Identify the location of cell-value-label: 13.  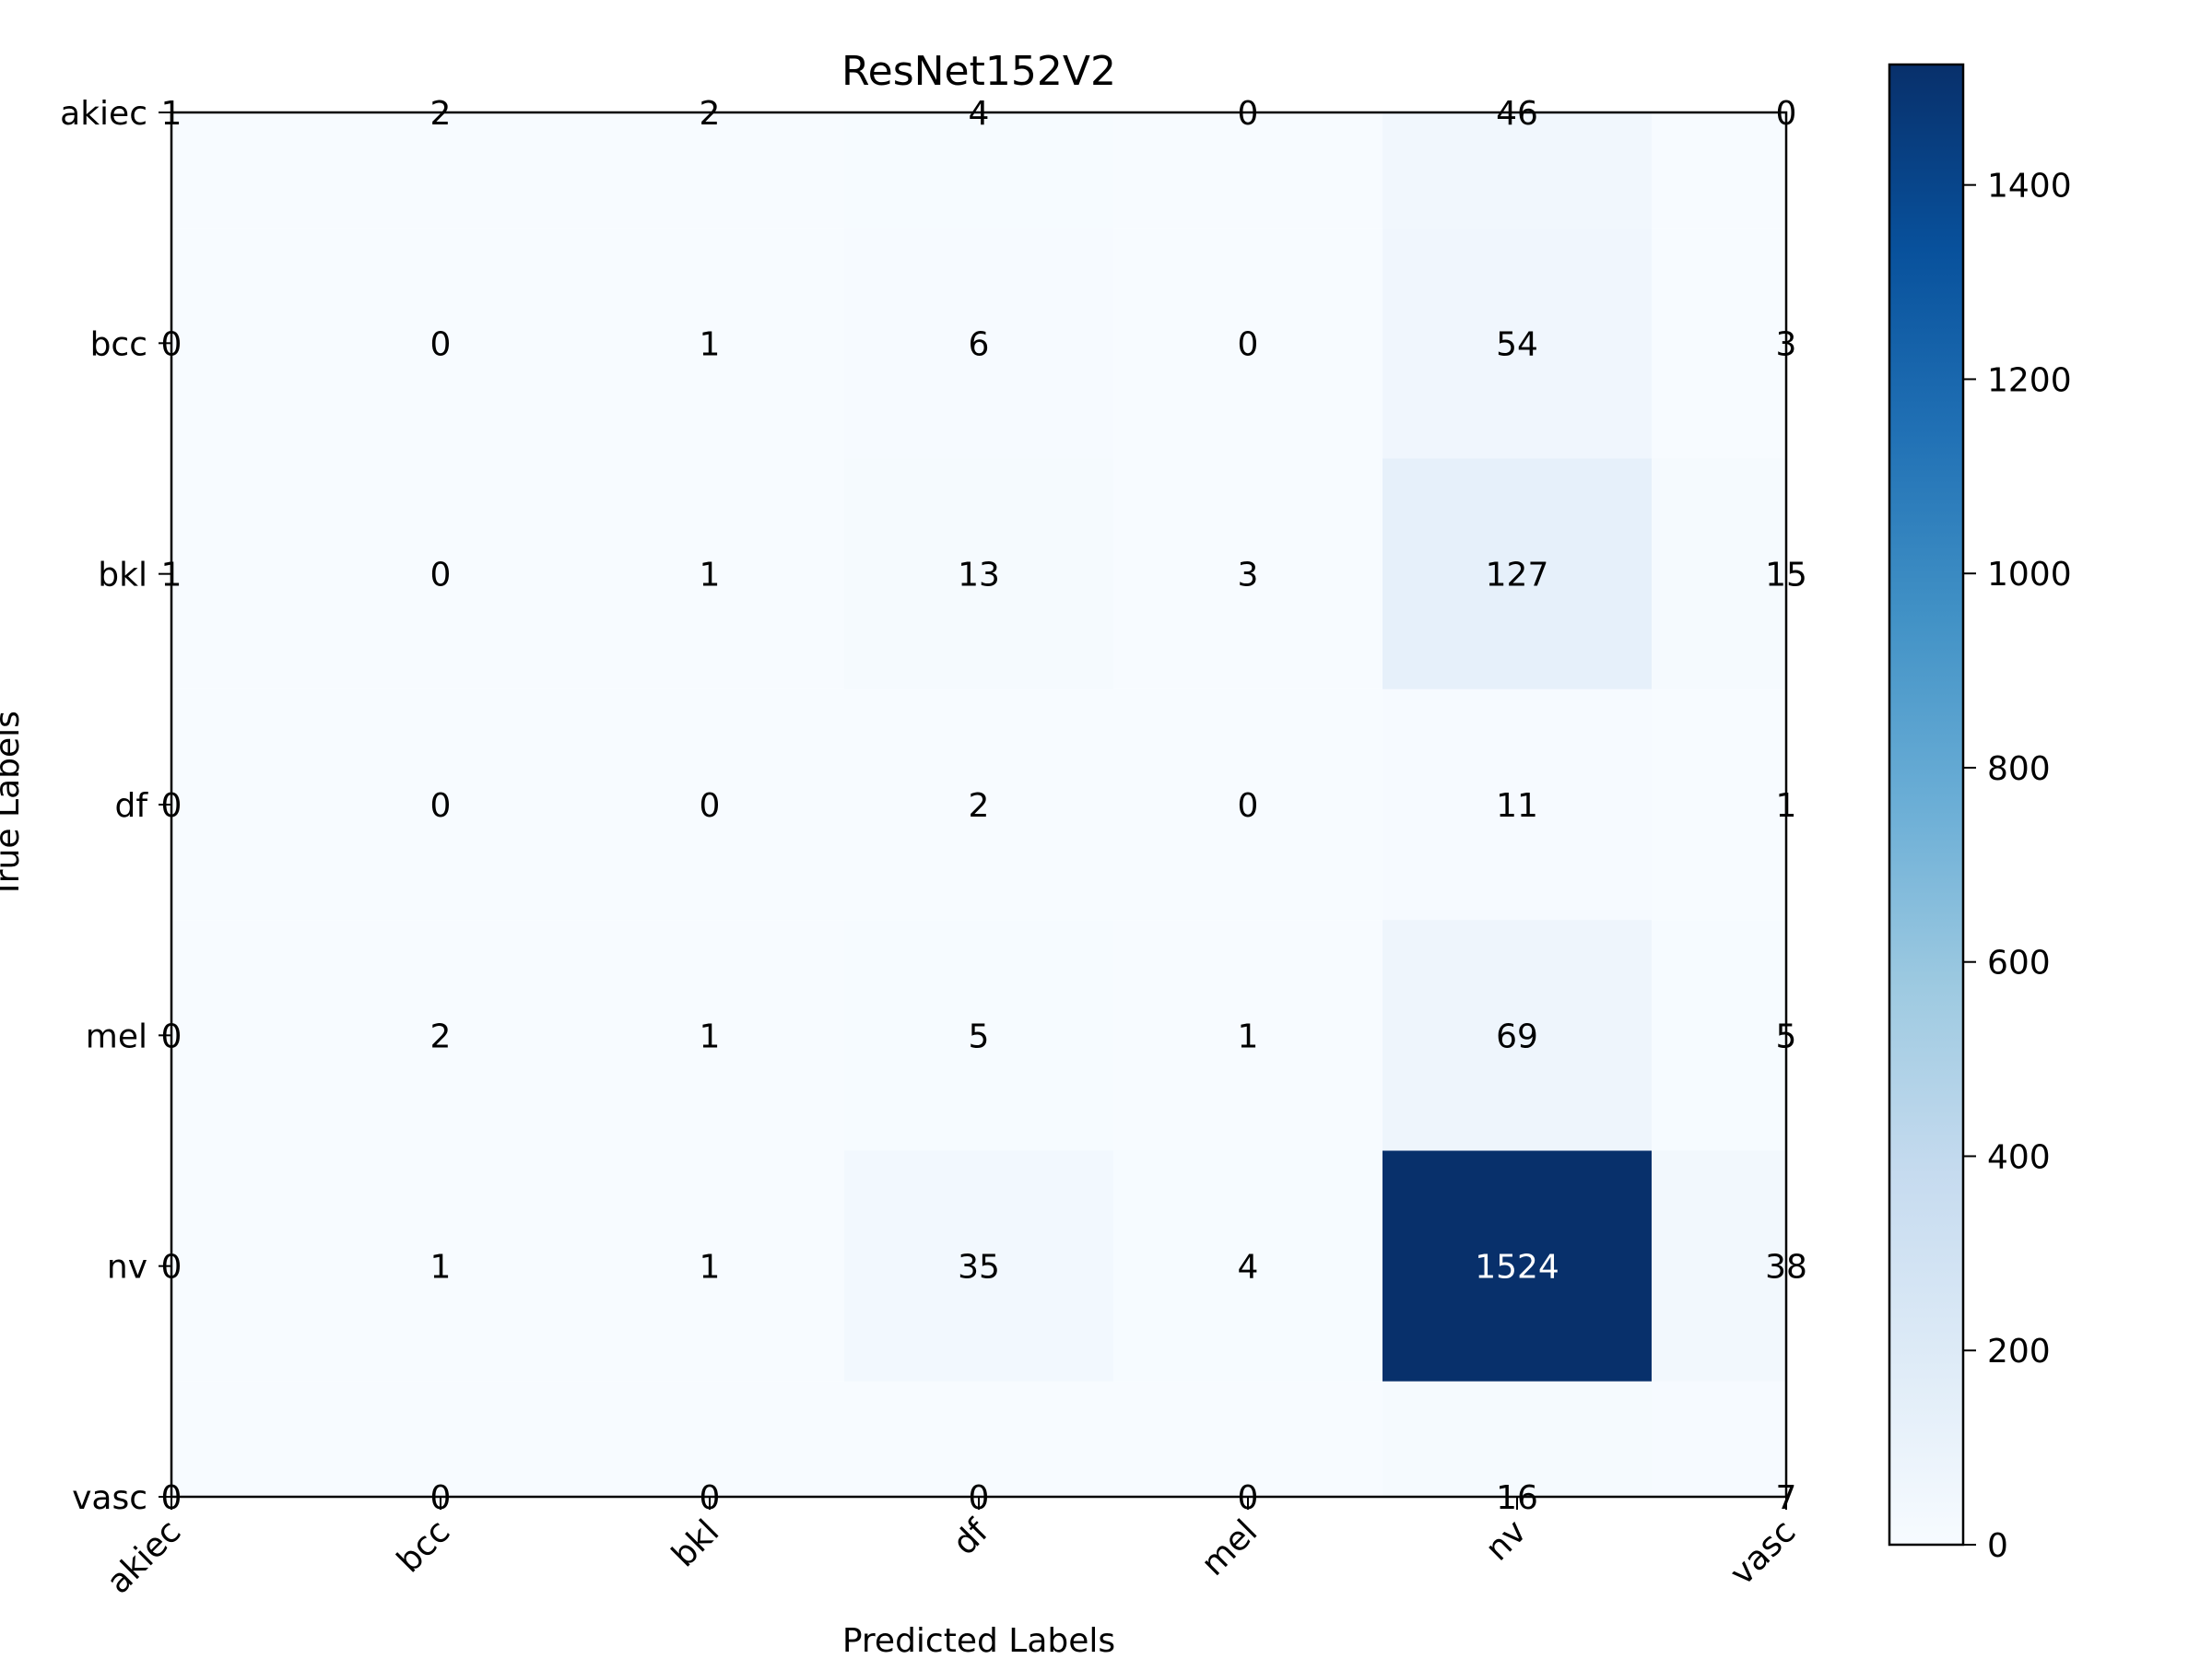
(979, 575).